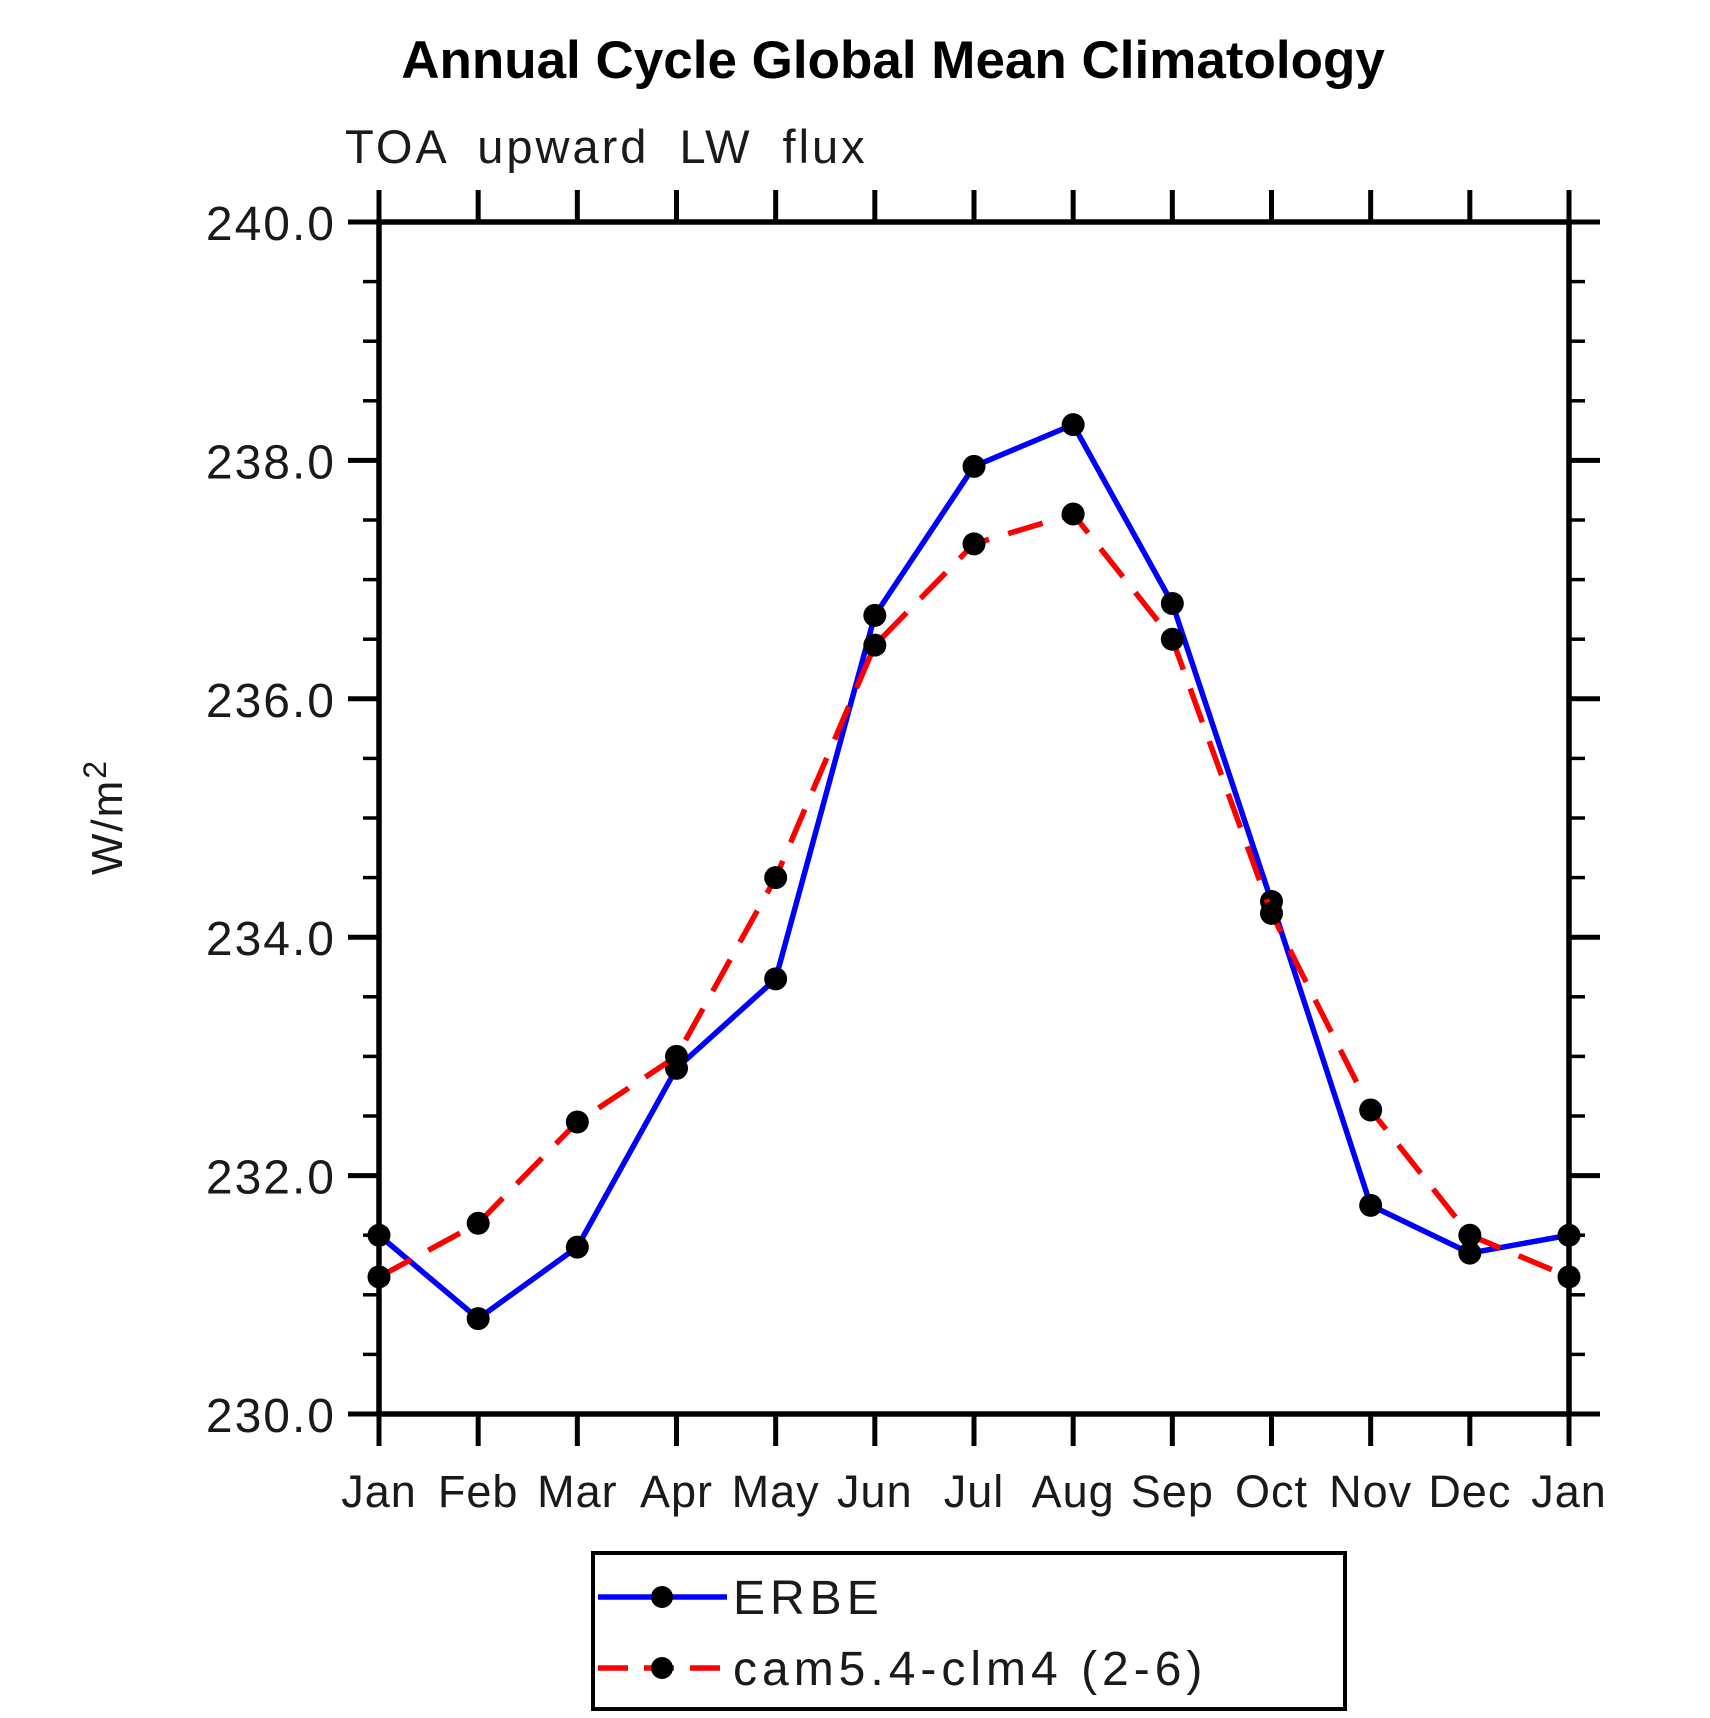 The width and height of the screenshot is (1710, 1718). I want to click on legend-label: ERBE, so click(808, 1598).